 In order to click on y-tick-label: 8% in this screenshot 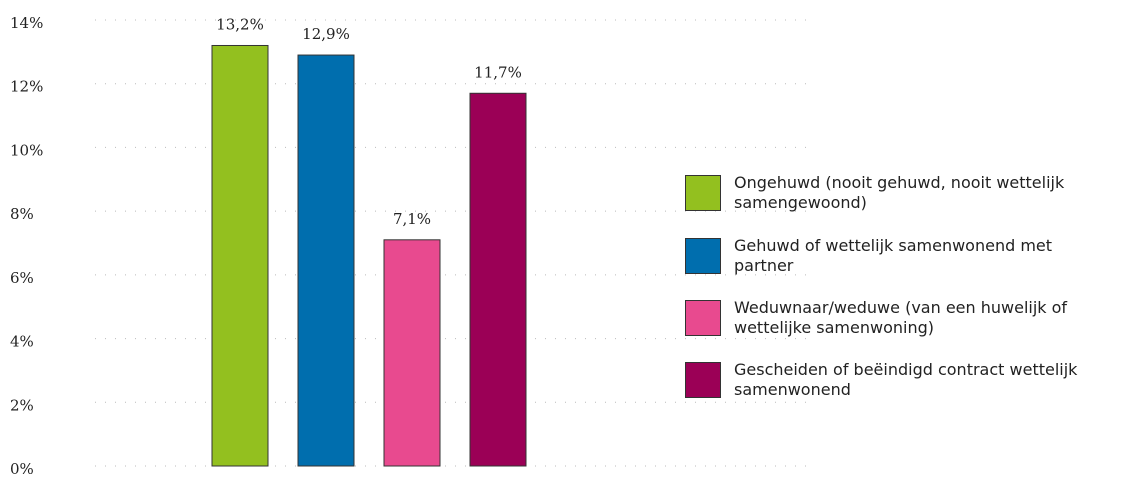, I will do `click(22, 214)`.